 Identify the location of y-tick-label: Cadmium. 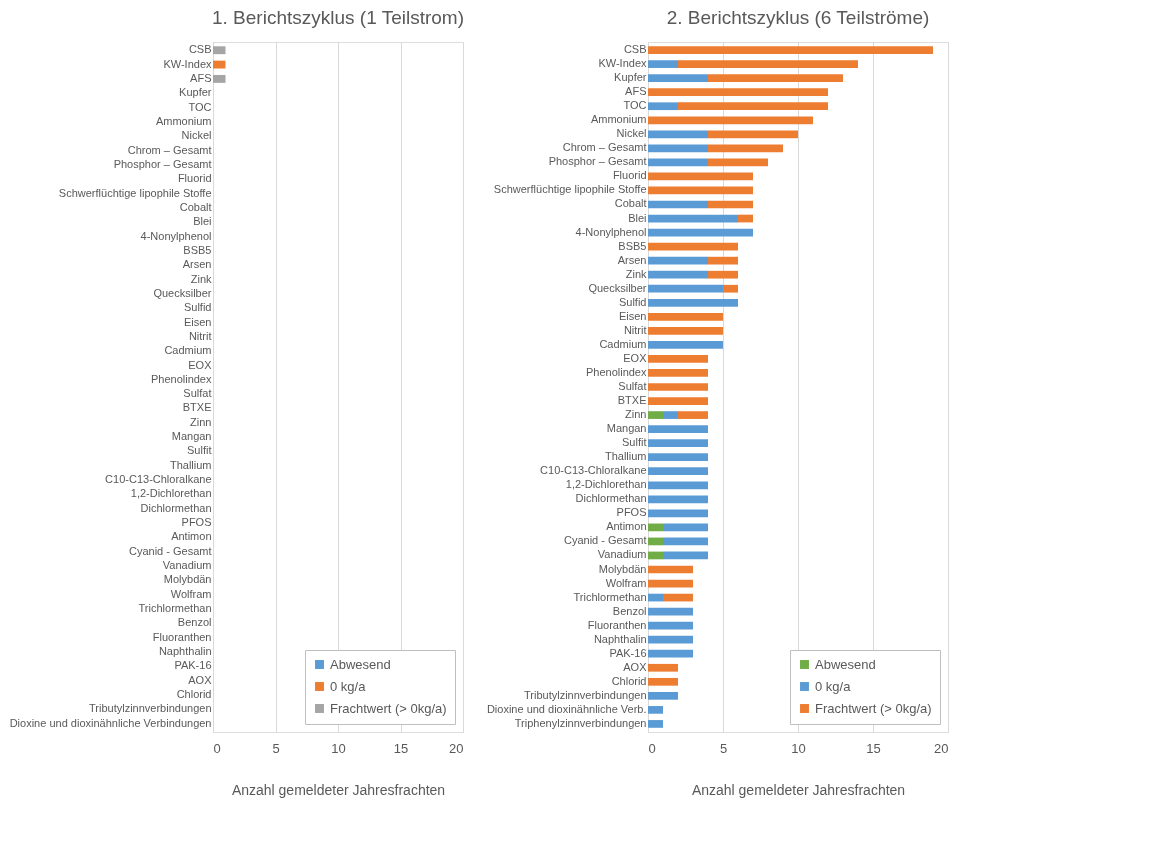
(188, 350).